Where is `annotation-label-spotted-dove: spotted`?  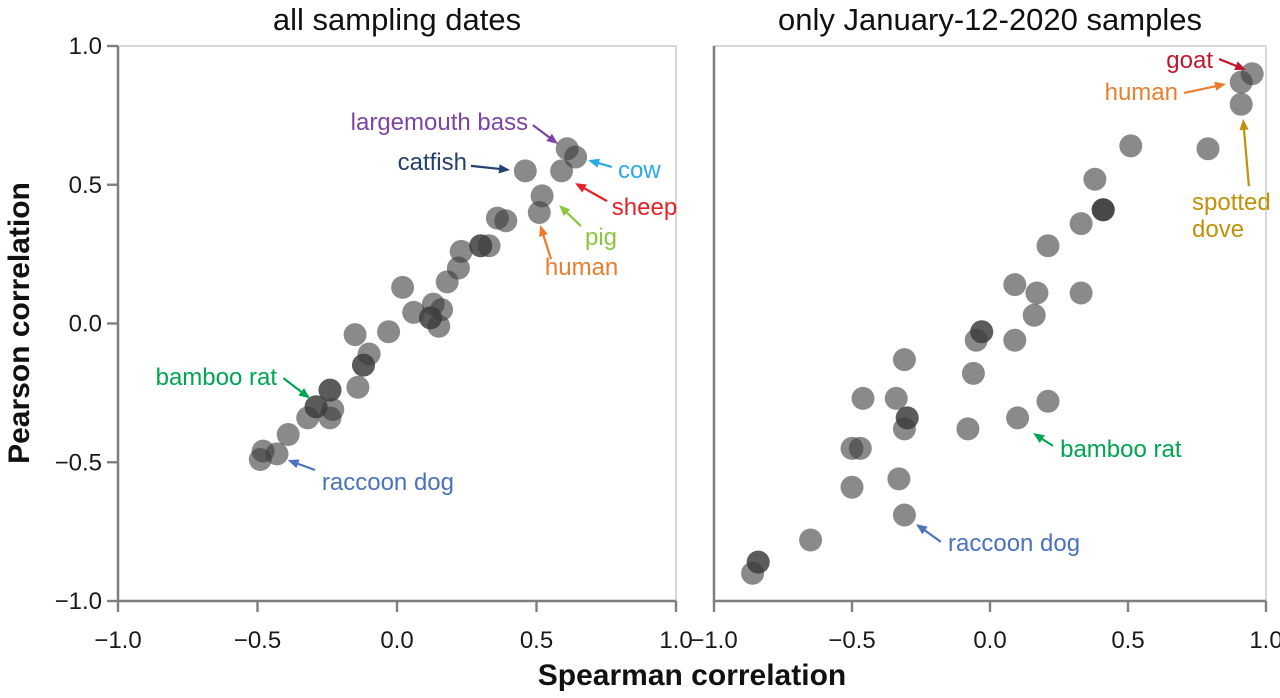
annotation-label-spotted-dove: spotted is located at coordinates (1231, 202).